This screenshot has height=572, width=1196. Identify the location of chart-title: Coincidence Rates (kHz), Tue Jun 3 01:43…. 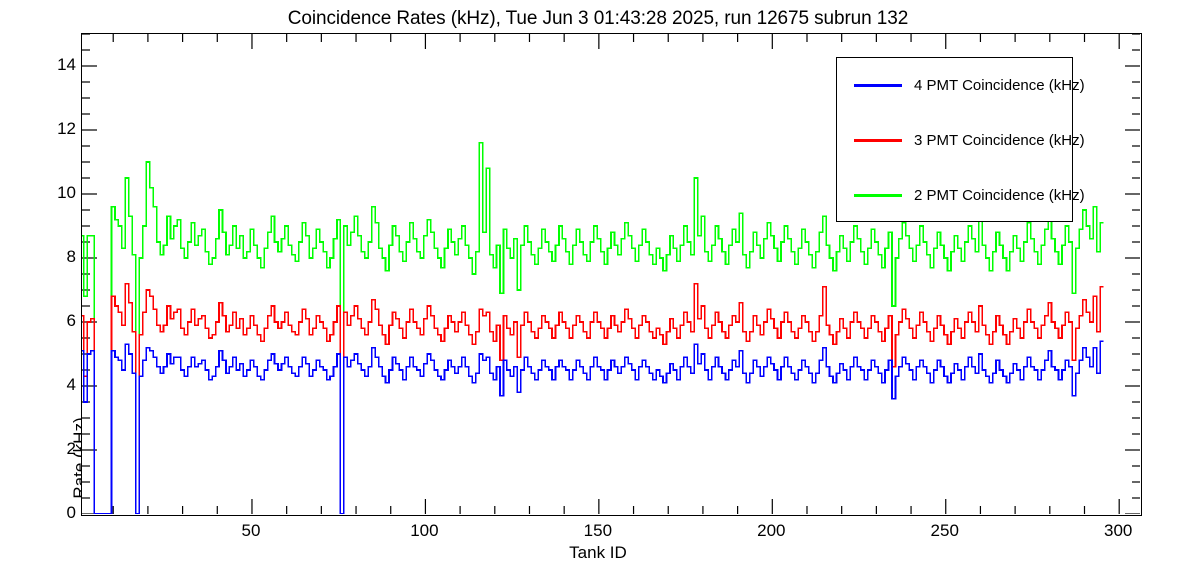
(598, 18).